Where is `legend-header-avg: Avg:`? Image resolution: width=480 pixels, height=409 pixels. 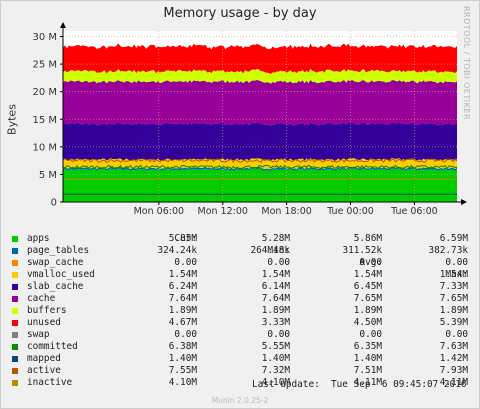
legend-header-avg: Avg: is located at coordinates (370, 262).